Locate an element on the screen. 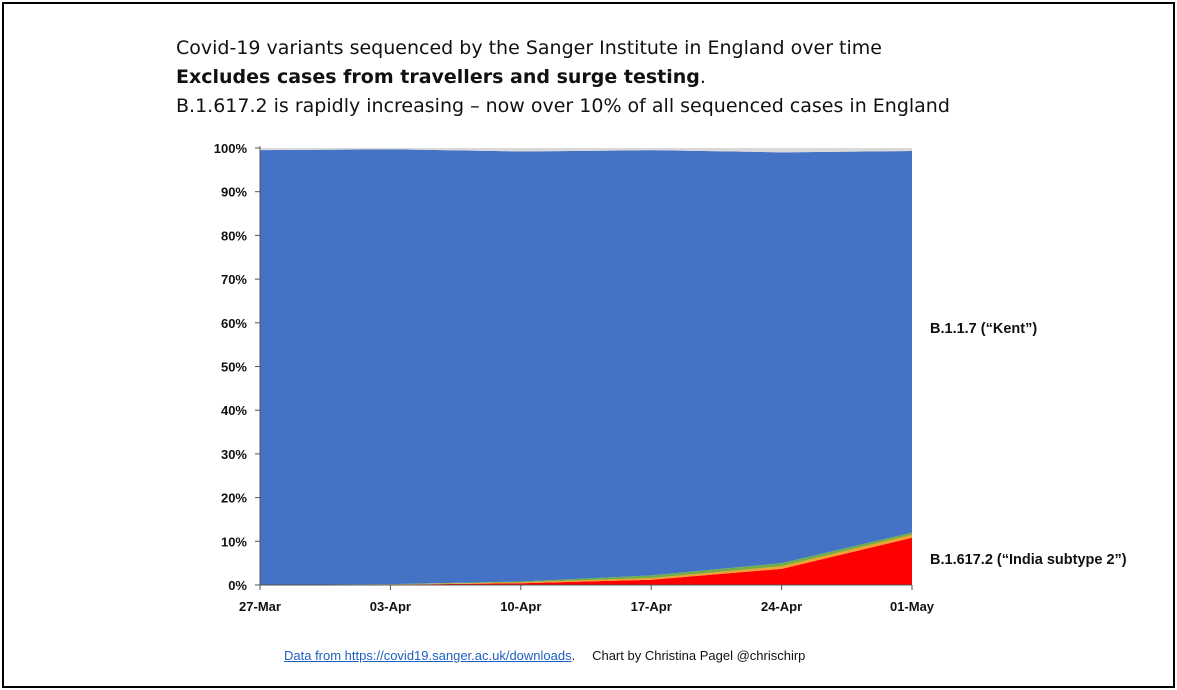  source-suffix: . is located at coordinates (573, 655).